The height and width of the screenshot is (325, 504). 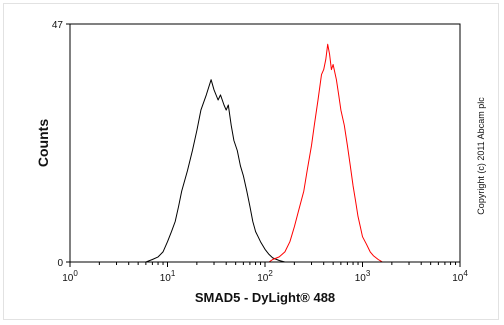 I want to click on y-axis-label: Counts, so click(x=43, y=143).